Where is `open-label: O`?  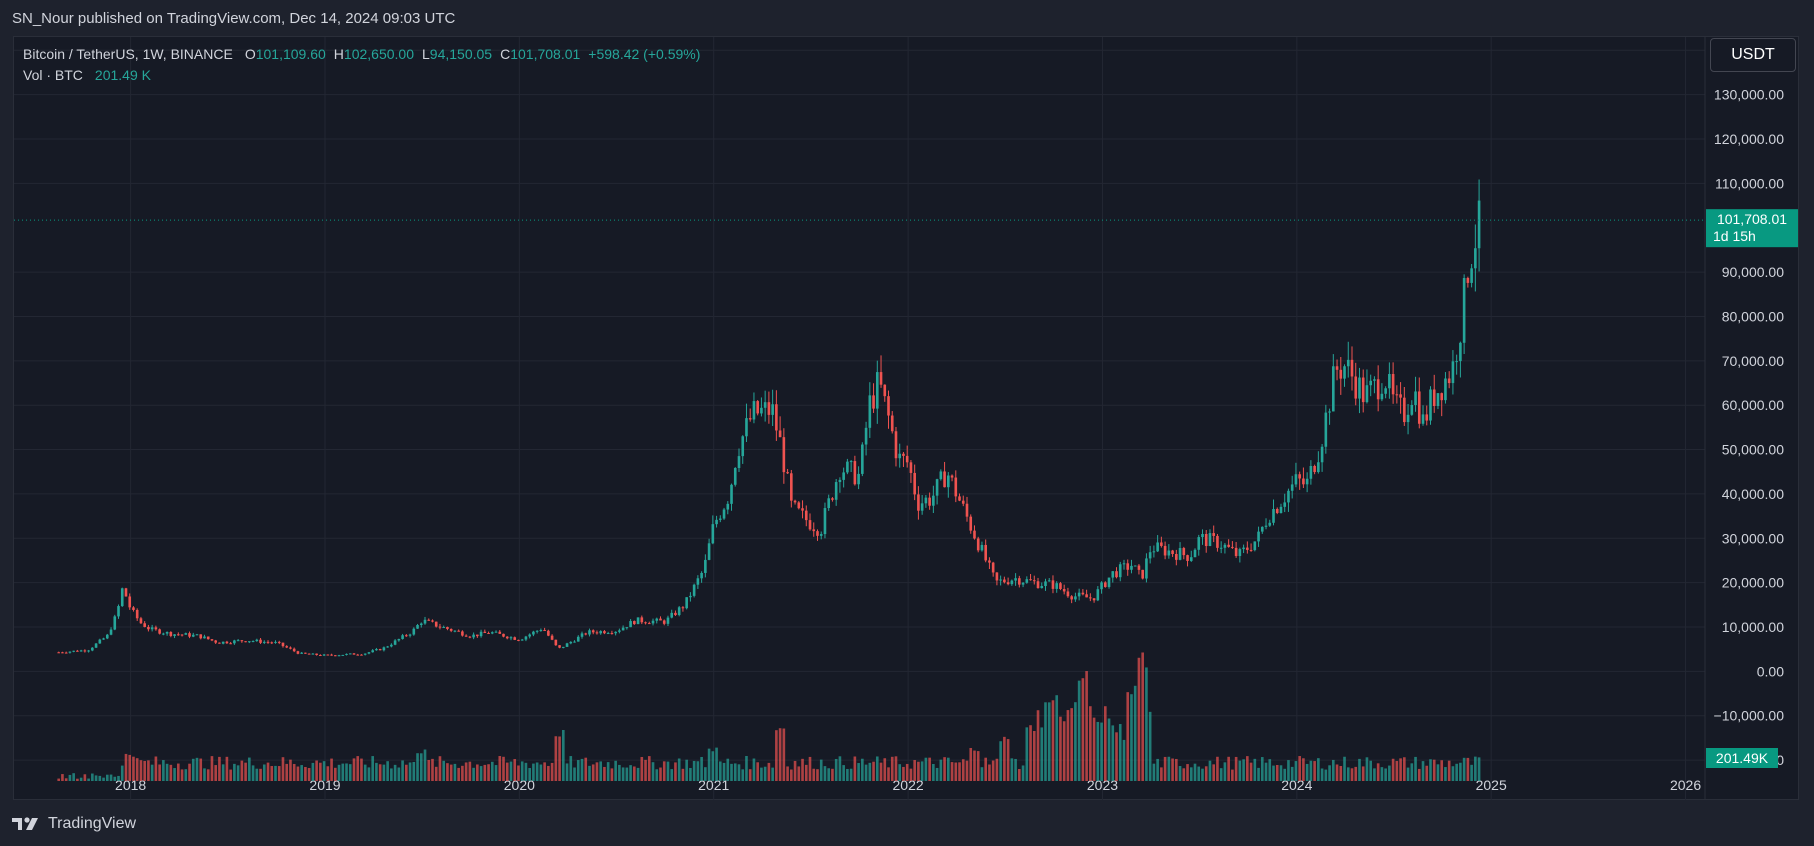 open-label: O is located at coordinates (250, 54).